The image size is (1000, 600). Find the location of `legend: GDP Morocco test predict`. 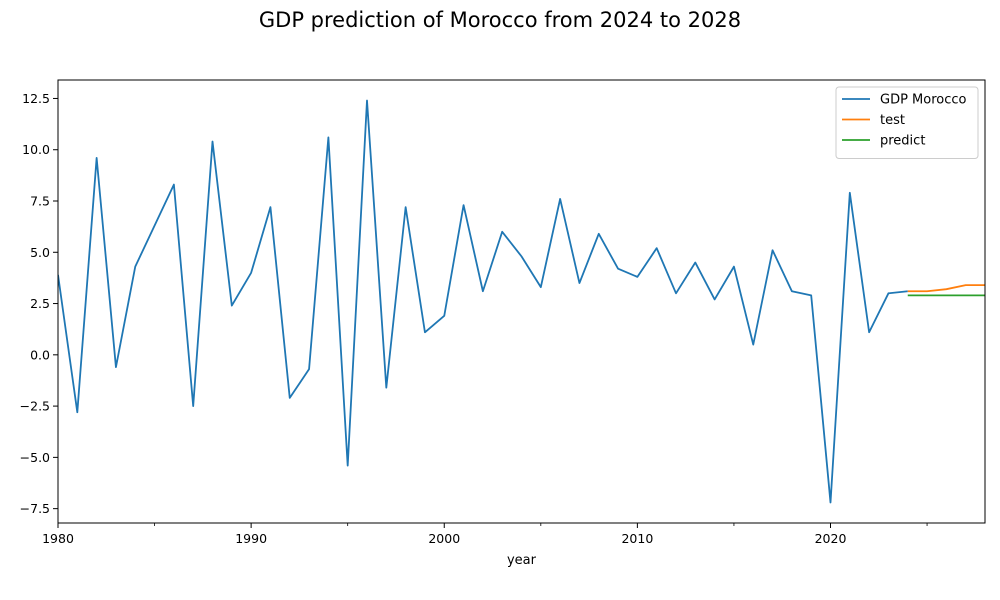

legend: GDP Morocco test predict is located at coordinates (907, 122).